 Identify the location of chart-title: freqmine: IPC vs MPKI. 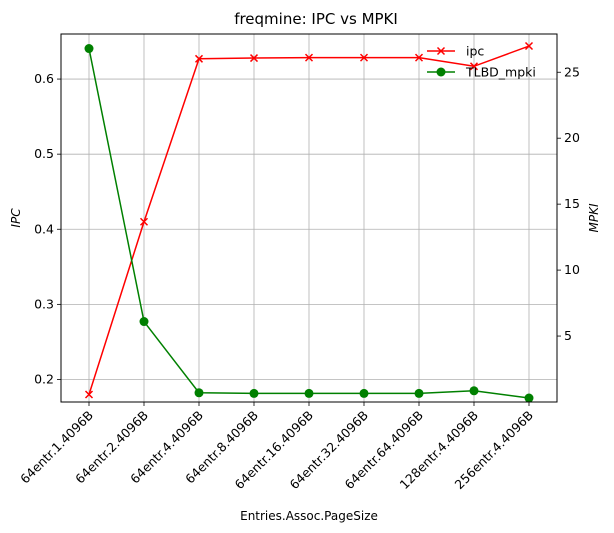
(316, 19).